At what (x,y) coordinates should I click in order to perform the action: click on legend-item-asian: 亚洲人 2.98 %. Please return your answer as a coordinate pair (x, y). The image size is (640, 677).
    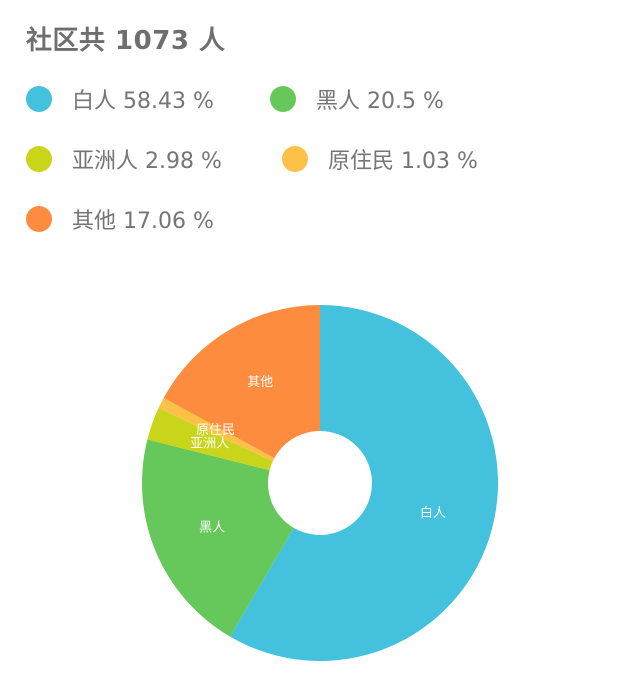
    Looking at the image, I should click on (124, 159).